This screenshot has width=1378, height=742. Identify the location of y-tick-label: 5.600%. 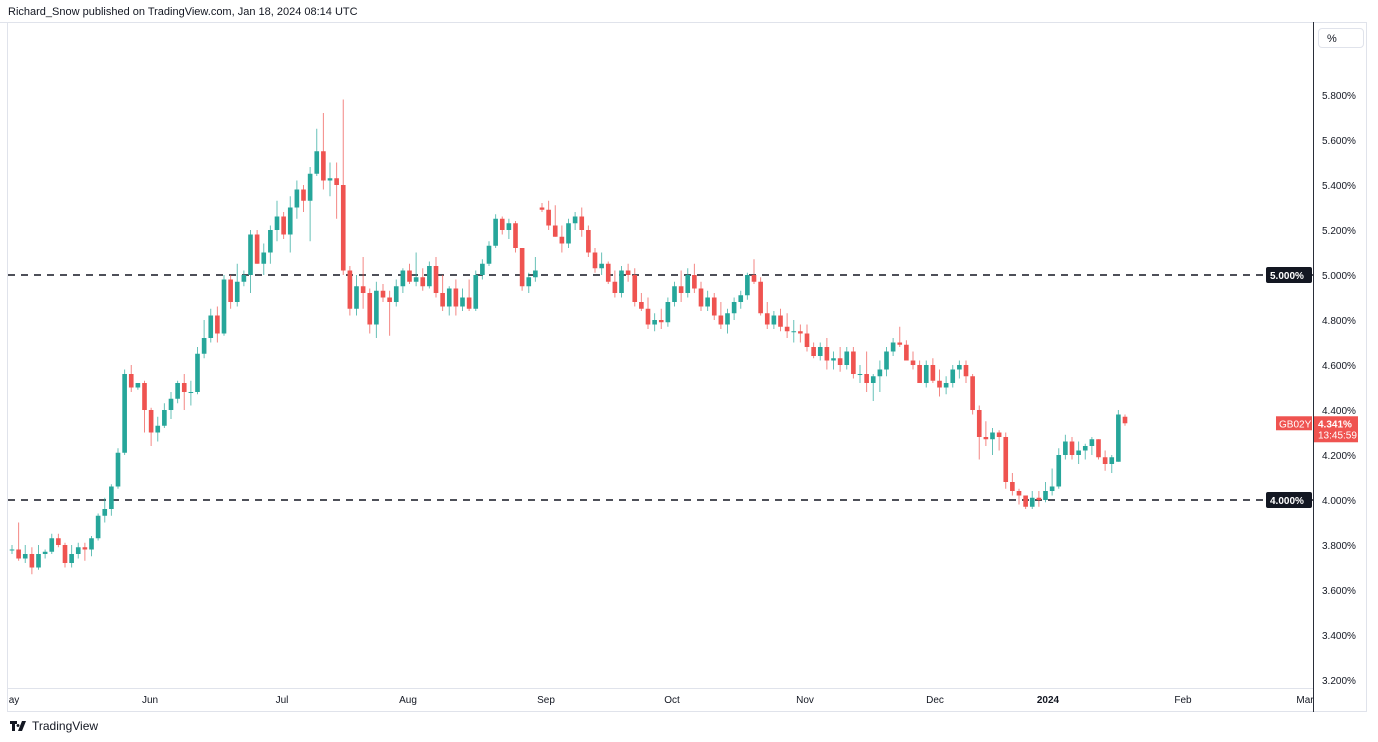
(1339, 141).